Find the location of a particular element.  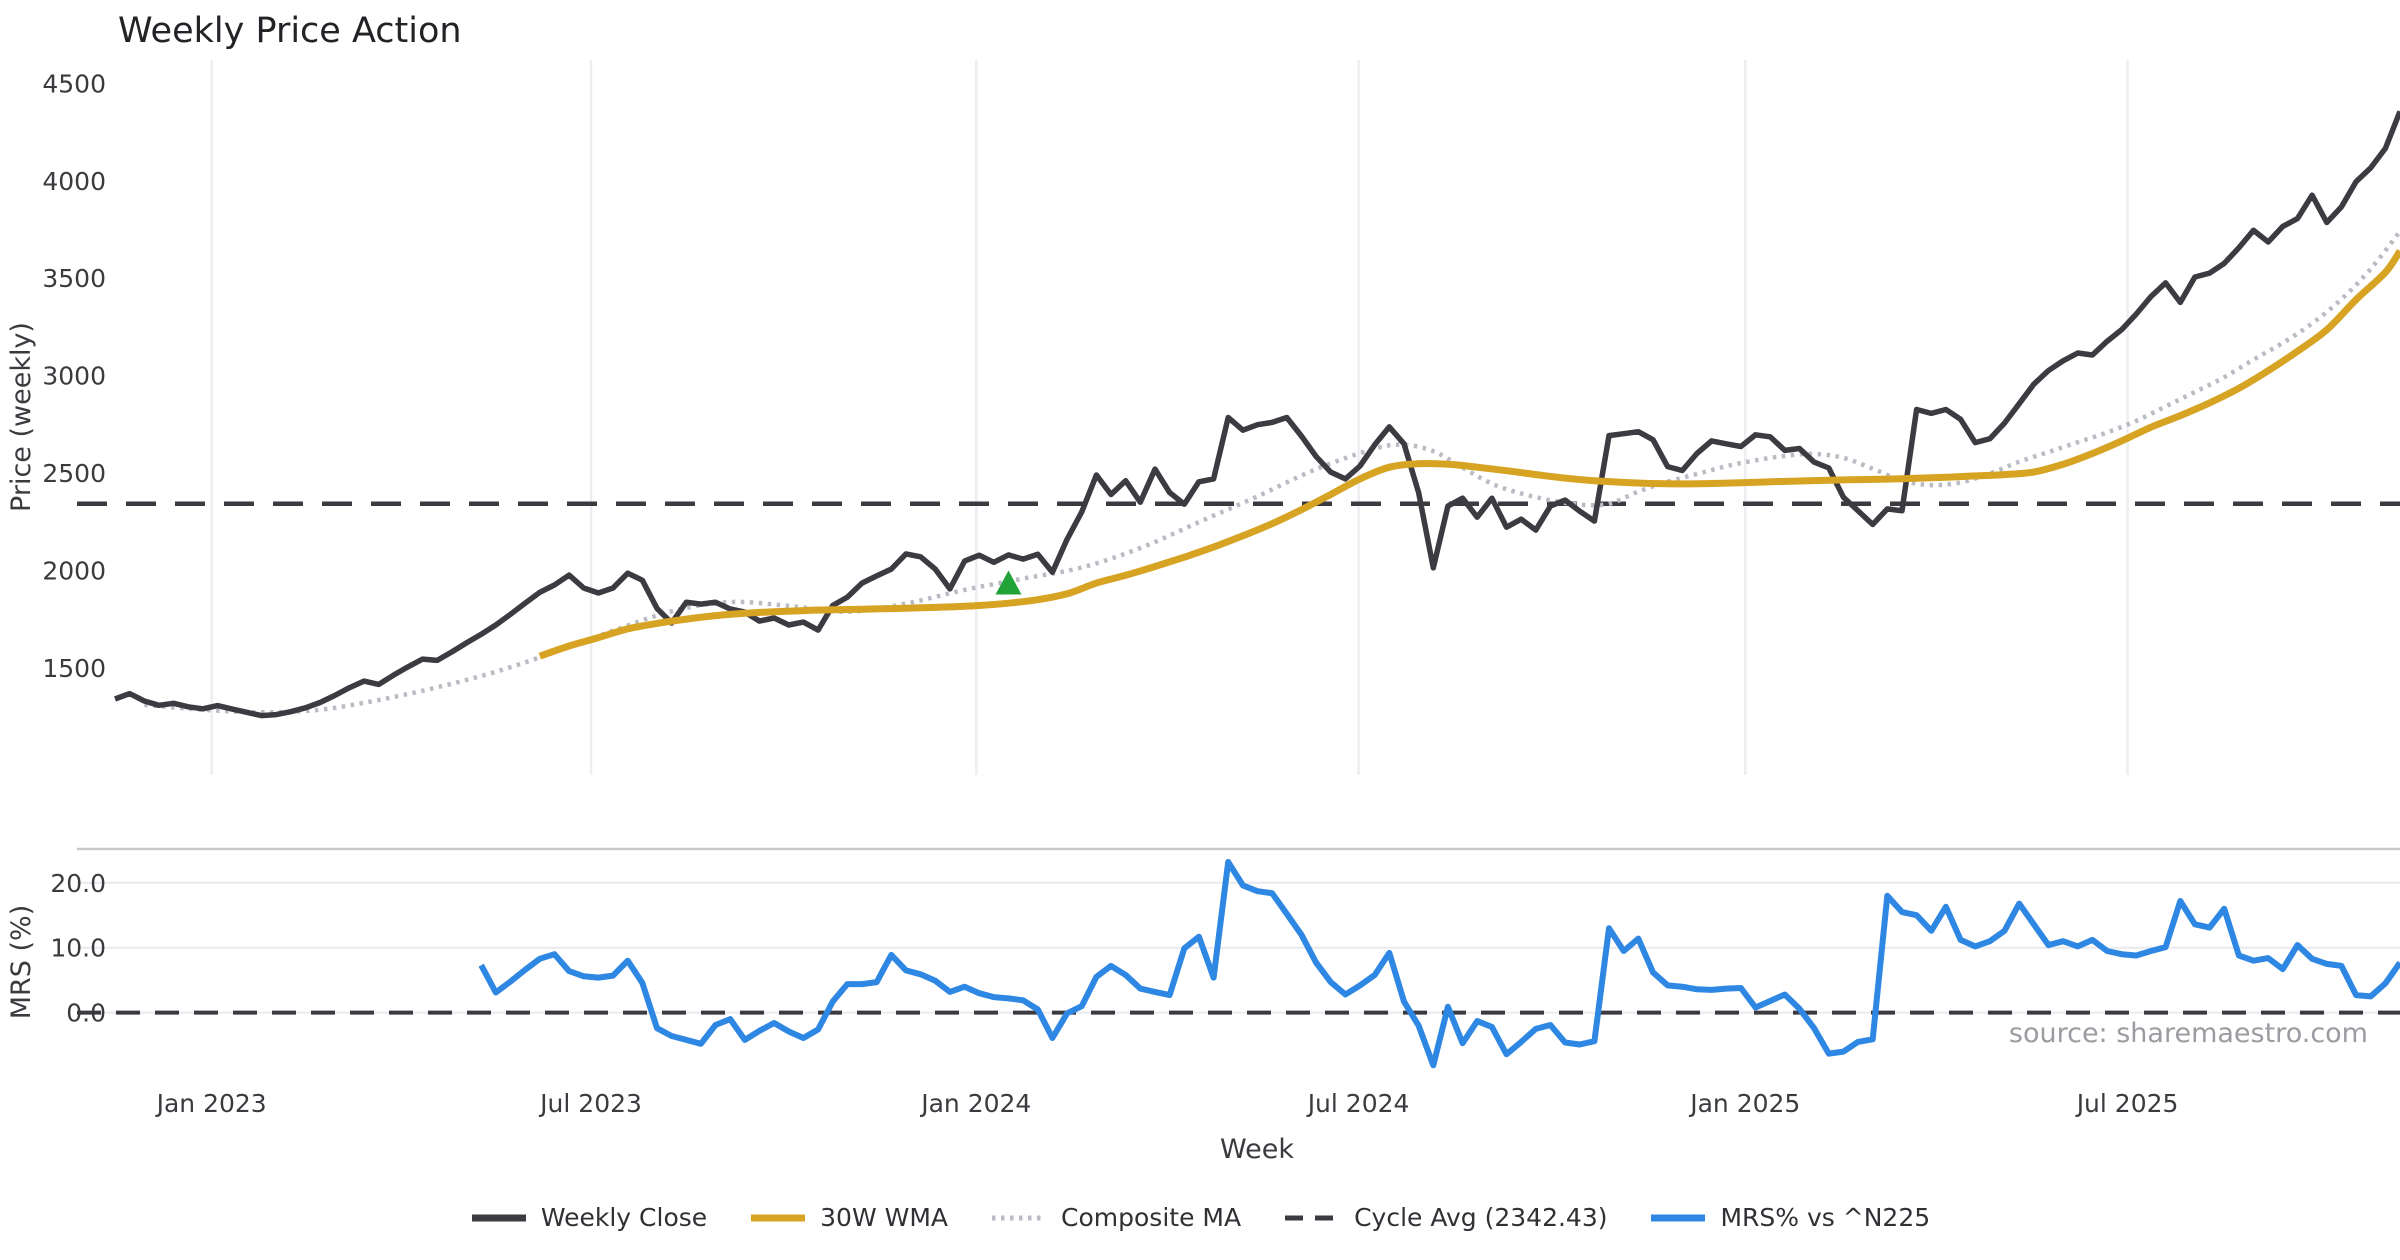

series-mrs-vs-n225 is located at coordinates (1439, 964).